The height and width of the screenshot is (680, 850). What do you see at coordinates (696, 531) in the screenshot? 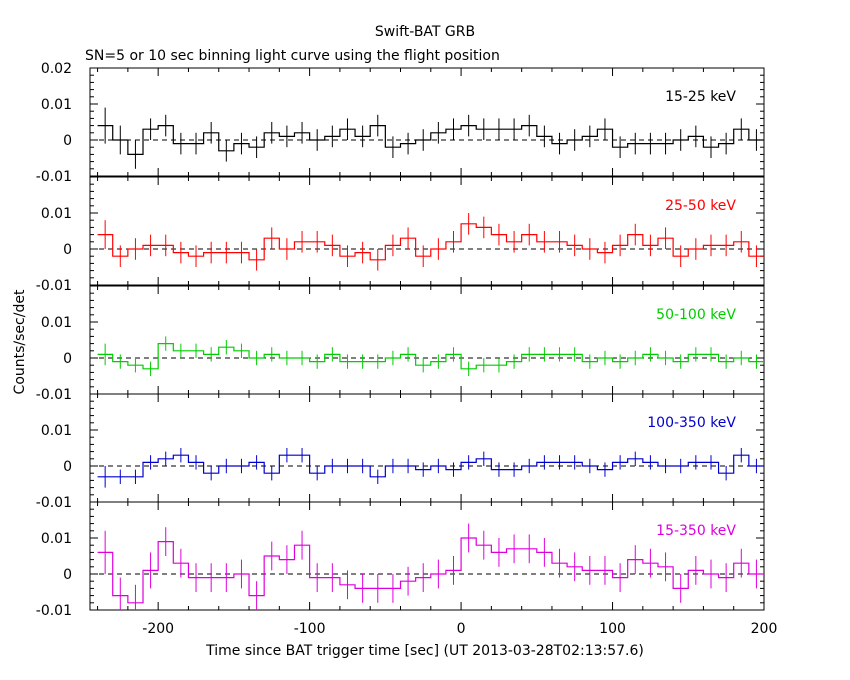
I see `band-label: 15-350 keV` at bounding box center [696, 531].